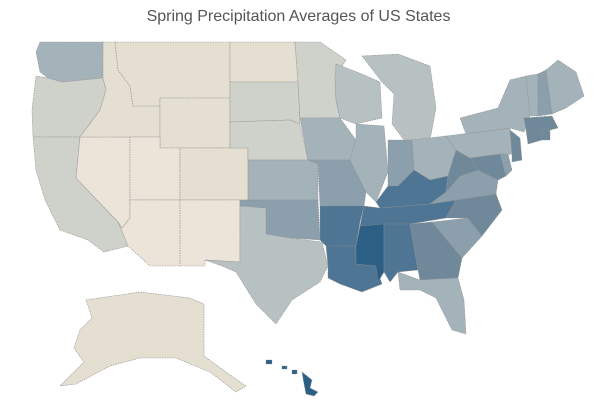  What do you see at coordinates (337, 183) in the screenshot?
I see `state-missouri: Missouri` at bounding box center [337, 183].